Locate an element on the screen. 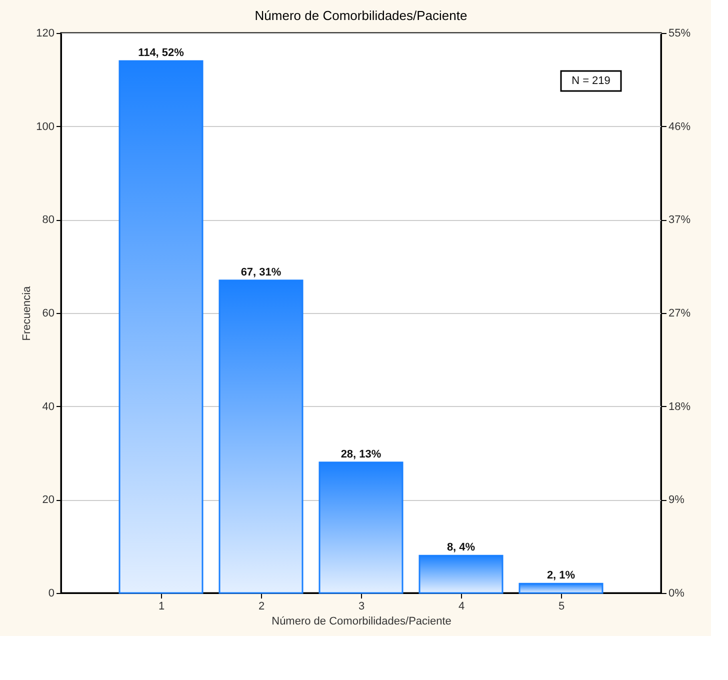 The width and height of the screenshot is (728, 680). x-tick-label: 2 is located at coordinates (261, 606).